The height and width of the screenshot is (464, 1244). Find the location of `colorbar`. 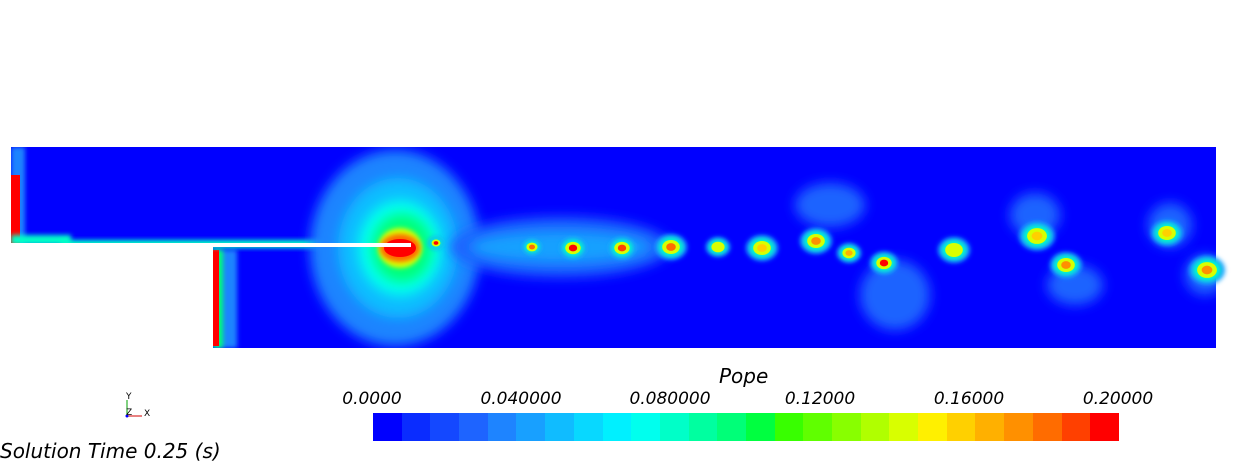

colorbar is located at coordinates (746, 427).